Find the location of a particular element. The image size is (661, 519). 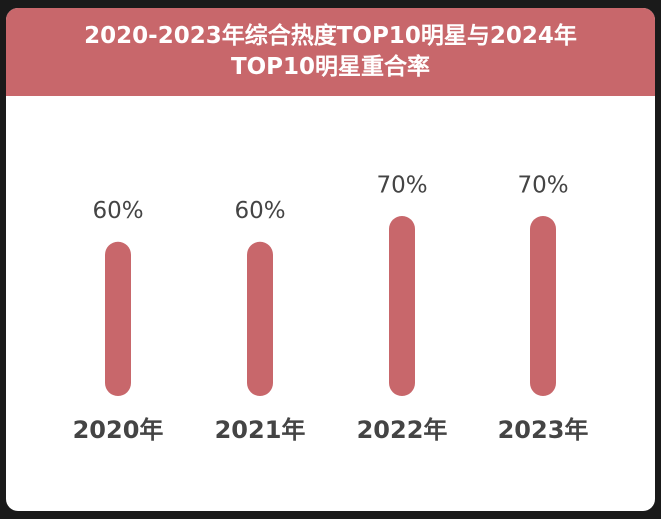

x-tick-label: 2023年 is located at coordinates (543, 430).